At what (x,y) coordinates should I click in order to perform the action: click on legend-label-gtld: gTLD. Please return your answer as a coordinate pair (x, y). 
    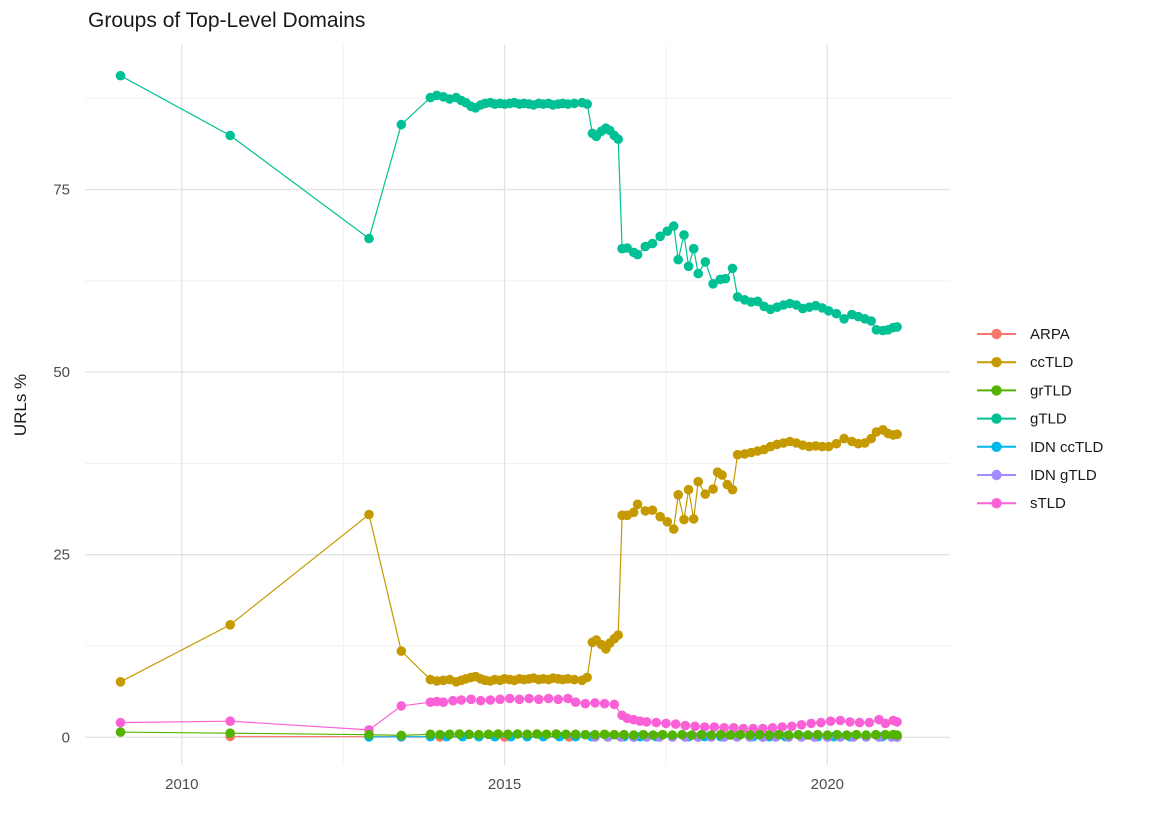
    Looking at the image, I should click on (1048, 419).